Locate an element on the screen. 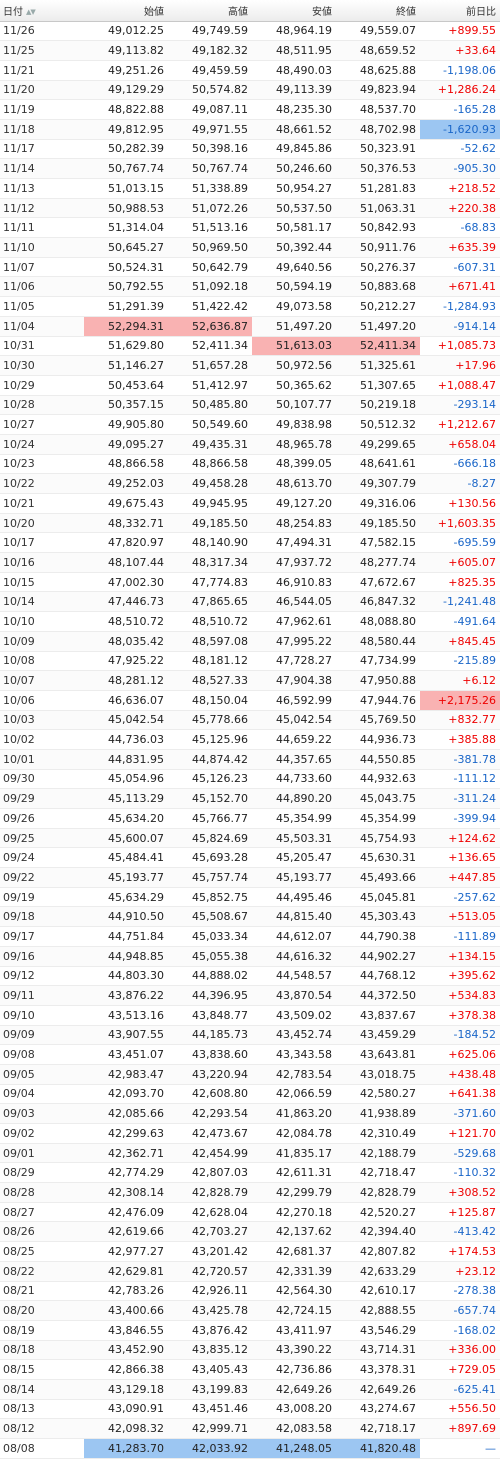 Image resolution: width=500 pixels, height=1459 pixels. open-cell: 43,400.66 is located at coordinates (126, 1310).